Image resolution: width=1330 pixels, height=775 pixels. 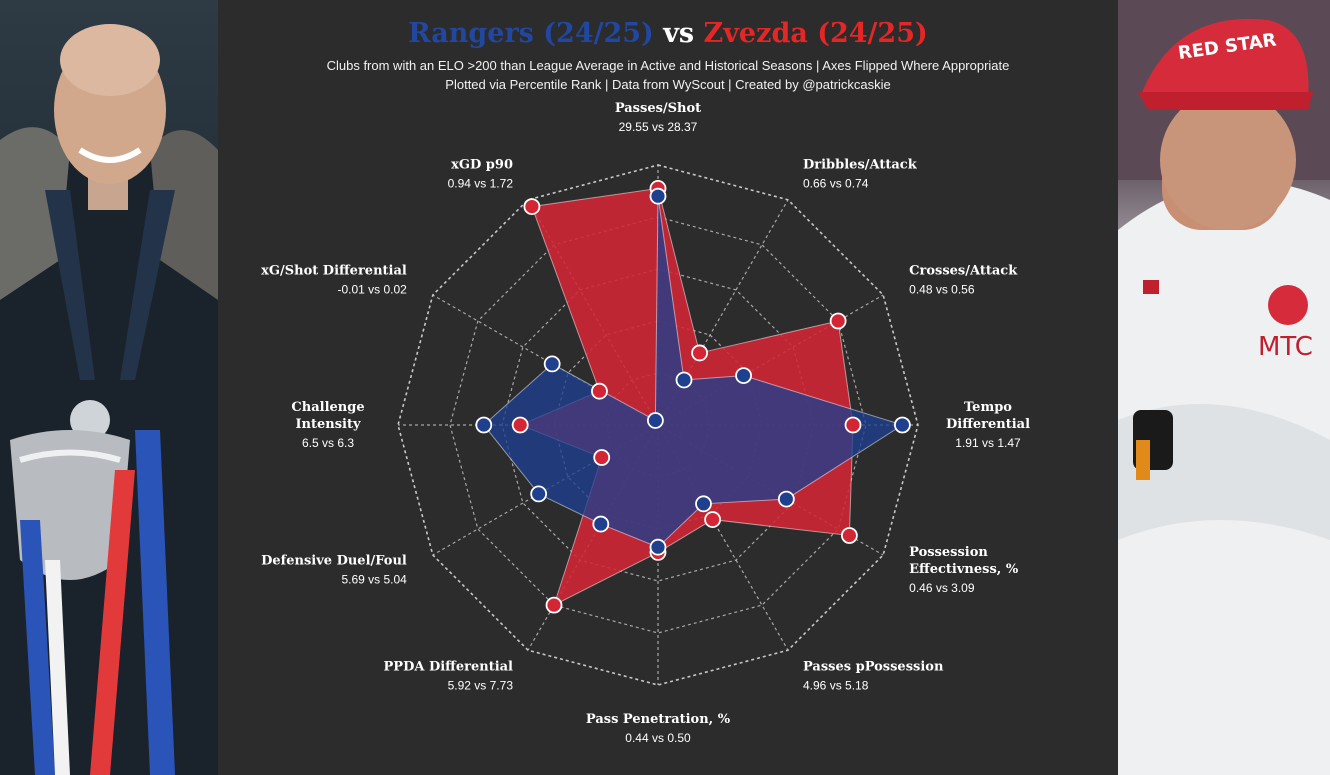 What do you see at coordinates (327, 407) in the screenshot?
I see `axis-label-10-line-1: Challenge` at bounding box center [327, 407].